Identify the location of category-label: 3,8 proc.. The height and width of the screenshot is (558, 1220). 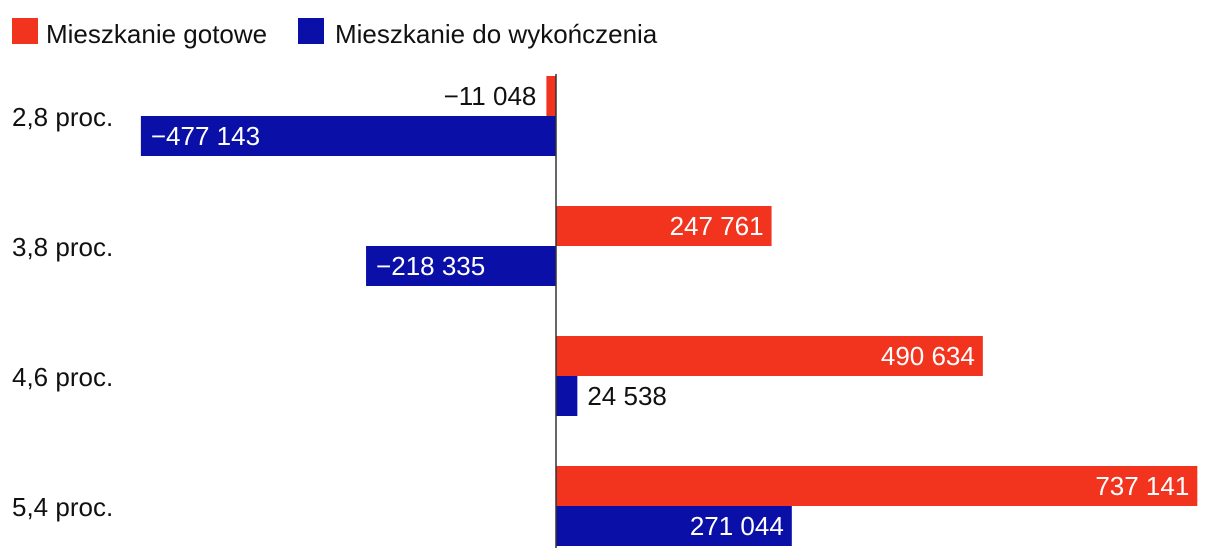
(62, 247).